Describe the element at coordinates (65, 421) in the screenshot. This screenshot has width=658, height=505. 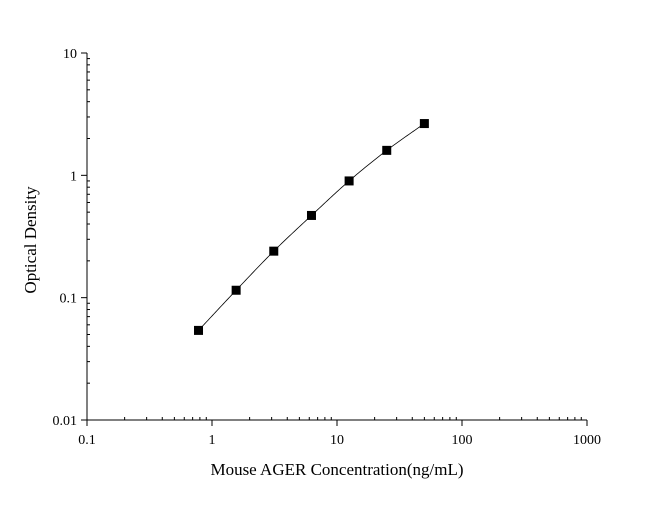
I see `y-tick-label: 0.01` at that location.